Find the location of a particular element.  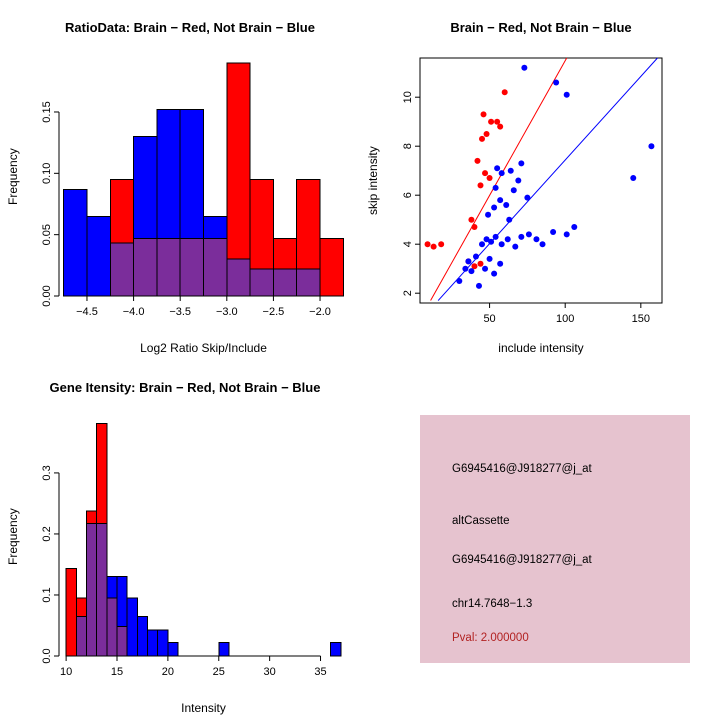

y-tick-label: 8 is located at coordinates (408, 146).